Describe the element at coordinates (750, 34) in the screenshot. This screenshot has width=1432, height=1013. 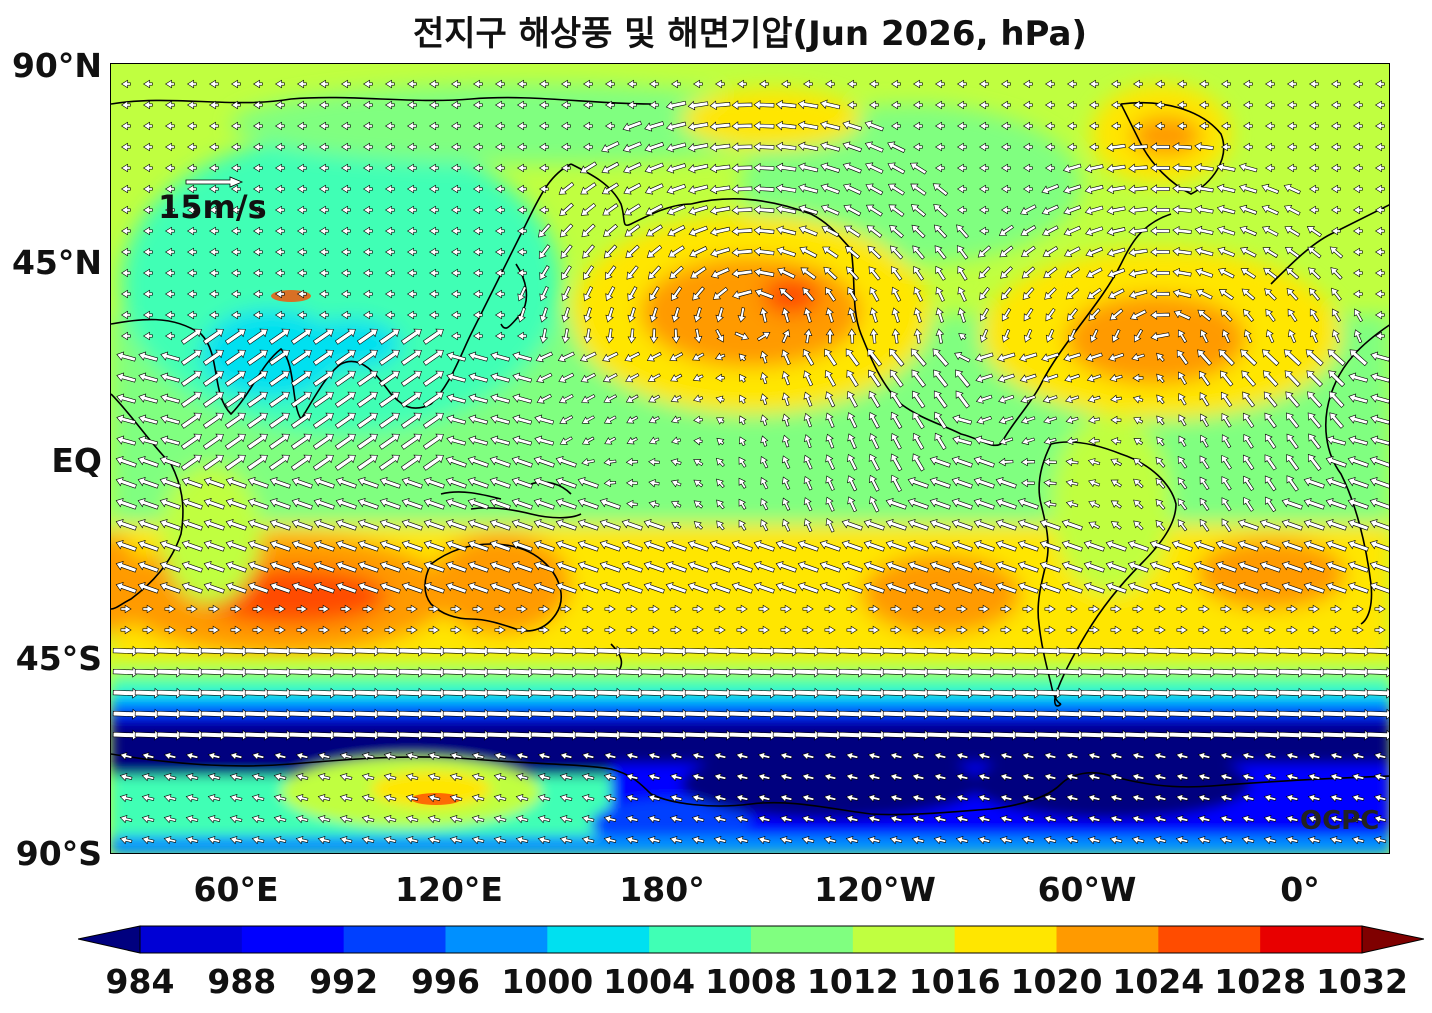
I see `map-title: 전지구 해상풍 및 해면기압(Jun 2026, hPa)` at that location.